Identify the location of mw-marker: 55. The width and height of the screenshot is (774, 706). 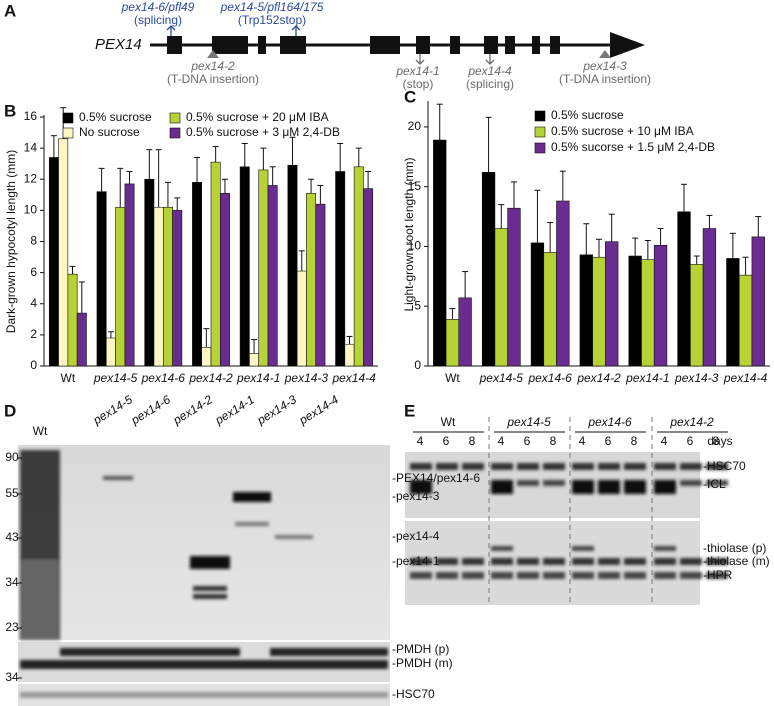
(12, 493).